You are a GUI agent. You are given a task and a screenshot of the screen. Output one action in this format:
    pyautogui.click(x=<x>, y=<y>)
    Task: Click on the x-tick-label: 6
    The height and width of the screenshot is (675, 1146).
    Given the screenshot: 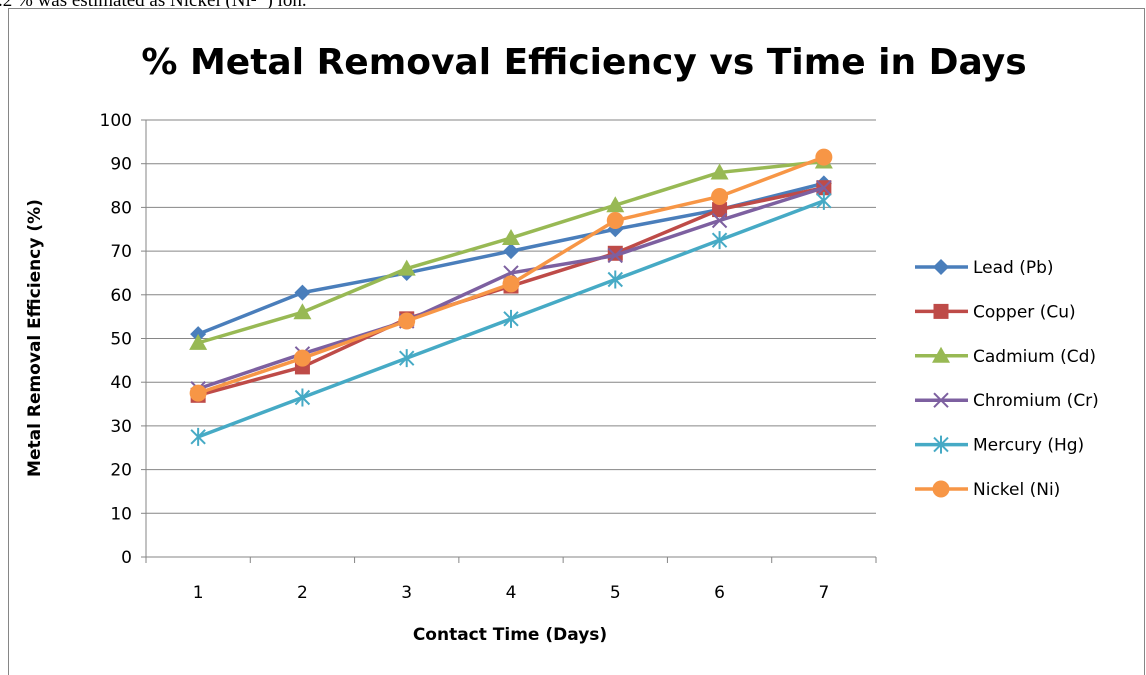 What is the action you would take?
    pyautogui.click(x=719, y=593)
    